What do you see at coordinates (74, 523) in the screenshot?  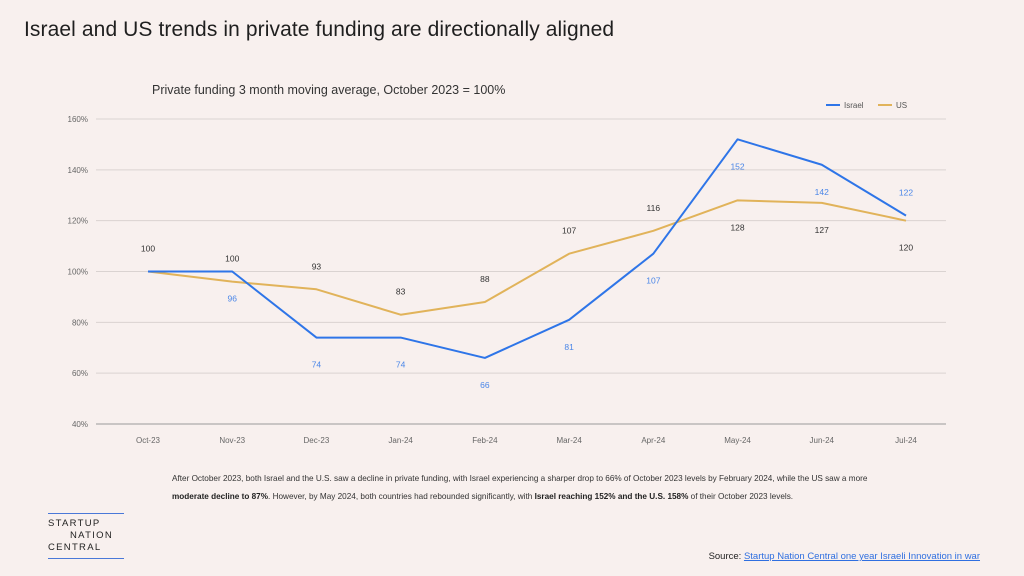 I see `logo-line-1: STARTUP` at bounding box center [74, 523].